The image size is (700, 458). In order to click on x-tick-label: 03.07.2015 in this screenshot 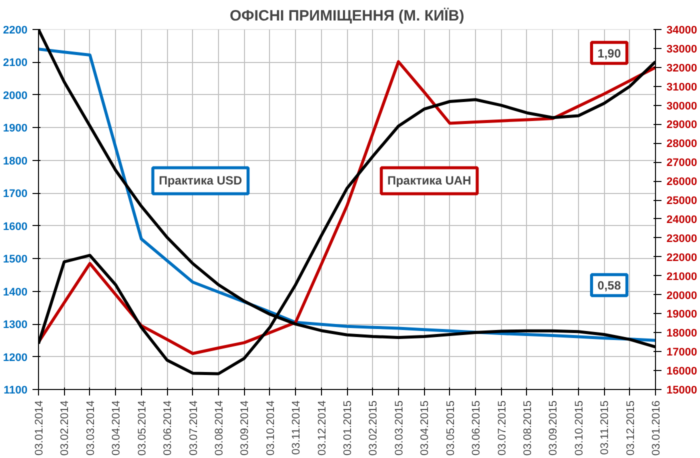, I will do `click(502, 428)`.